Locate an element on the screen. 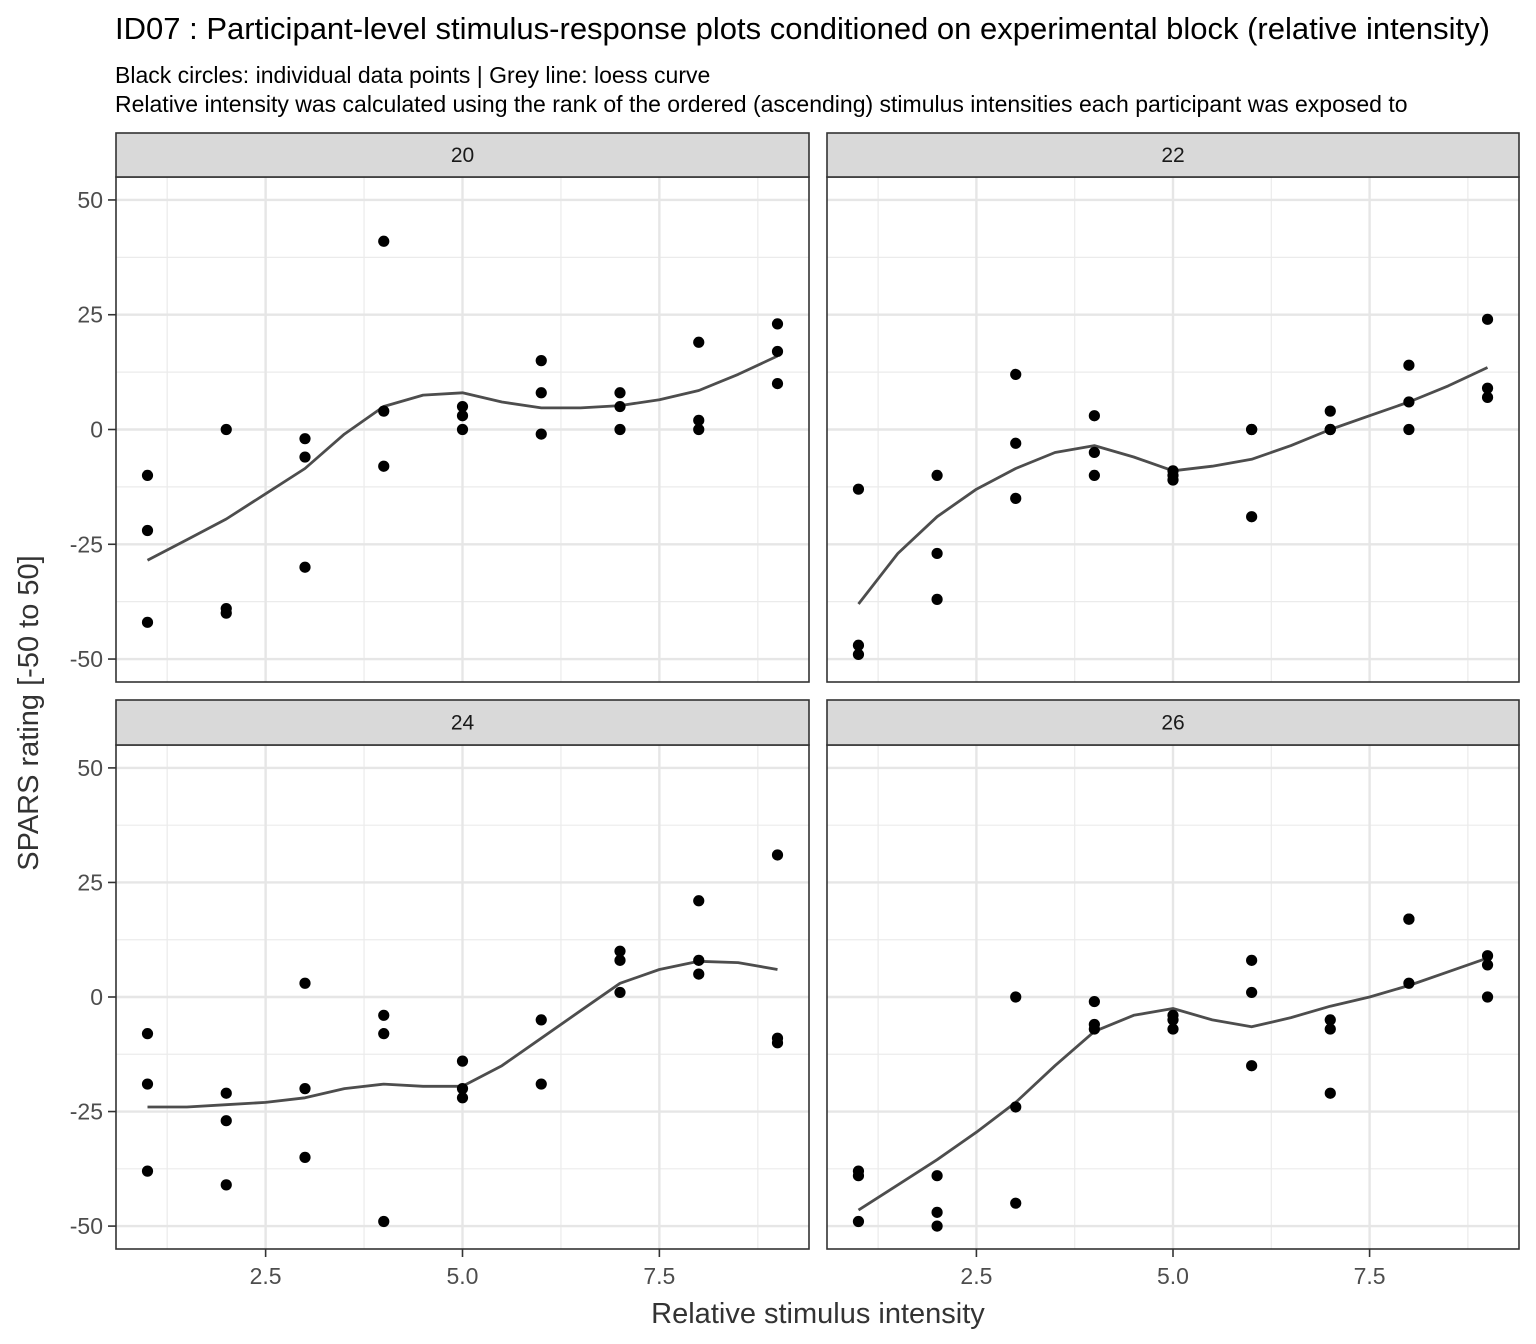  facet-strip-label: 26 is located at coordinates (1172, 723).